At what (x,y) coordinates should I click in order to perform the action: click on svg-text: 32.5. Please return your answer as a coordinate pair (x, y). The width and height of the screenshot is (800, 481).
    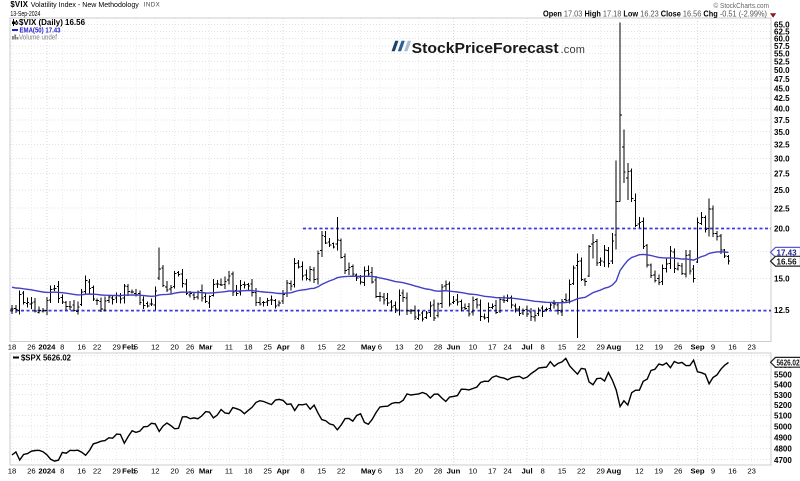
    Looking at the image, I should click on (782, 145).